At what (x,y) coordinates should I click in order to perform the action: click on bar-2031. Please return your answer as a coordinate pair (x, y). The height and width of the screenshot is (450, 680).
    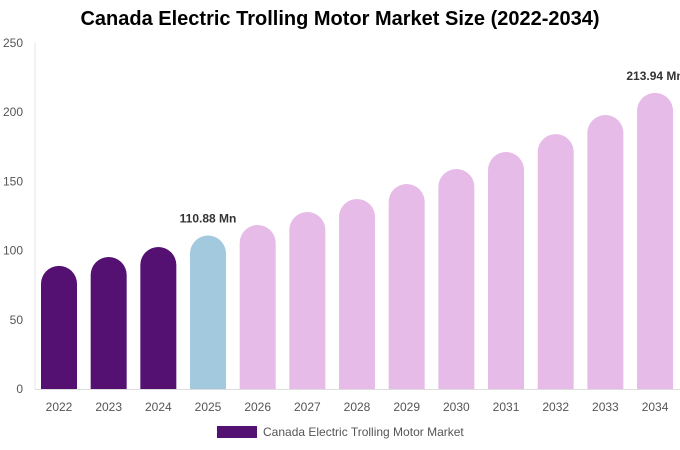
    Looking at the image, I should click on (506, 270).